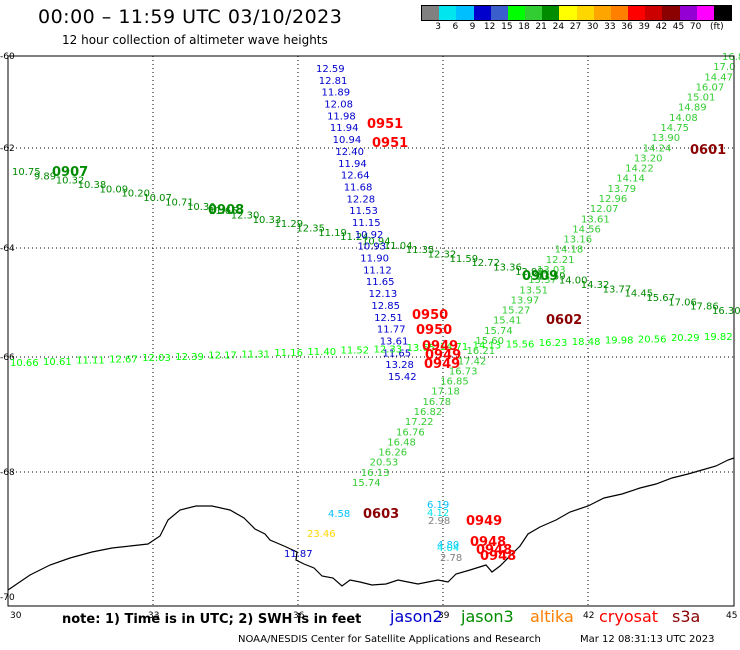 Image resolution: width=740 pixels, height=650 pixels. What do you see at coordinates (686, 616) in the screenshot?
I see `legend-s3a: s3a` at bounding box center [686, 616].